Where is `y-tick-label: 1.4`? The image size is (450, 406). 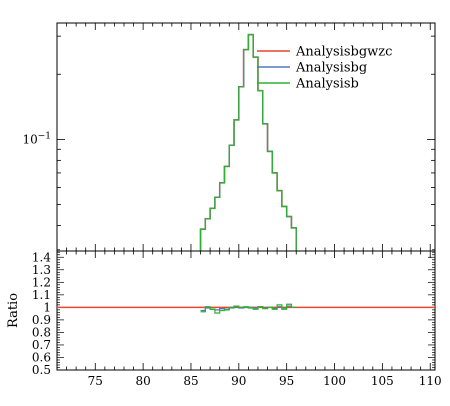 y-tick-label: 1.4 is located at coordinates (41, 257).